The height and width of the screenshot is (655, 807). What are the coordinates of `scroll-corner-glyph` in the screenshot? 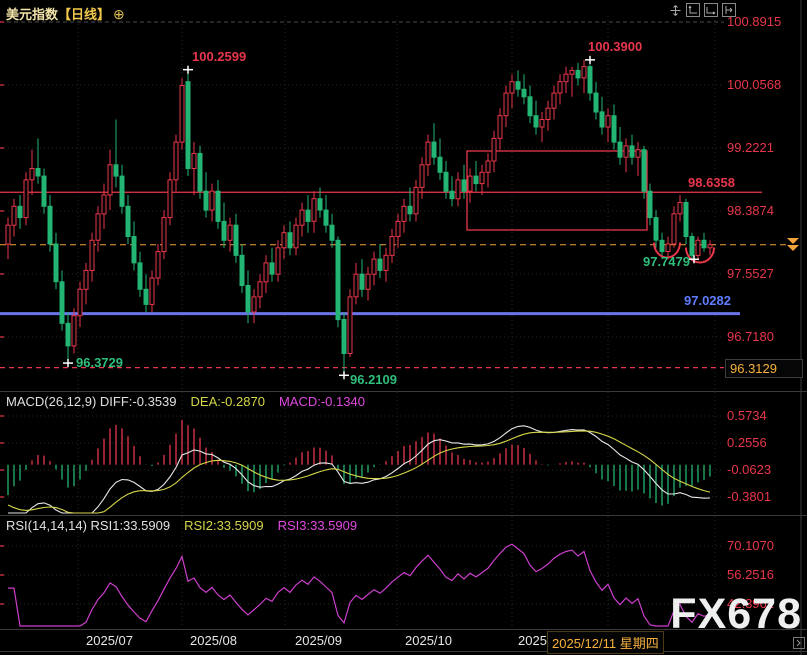 It's located at (798, 643).